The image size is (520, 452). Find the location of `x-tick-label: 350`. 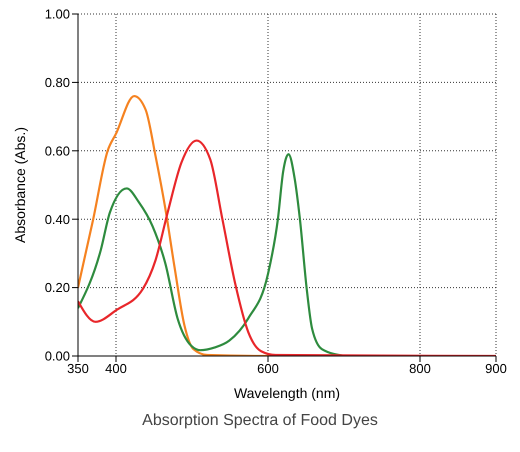

x-tick-label: 350 is located at coordinates (78, 368).